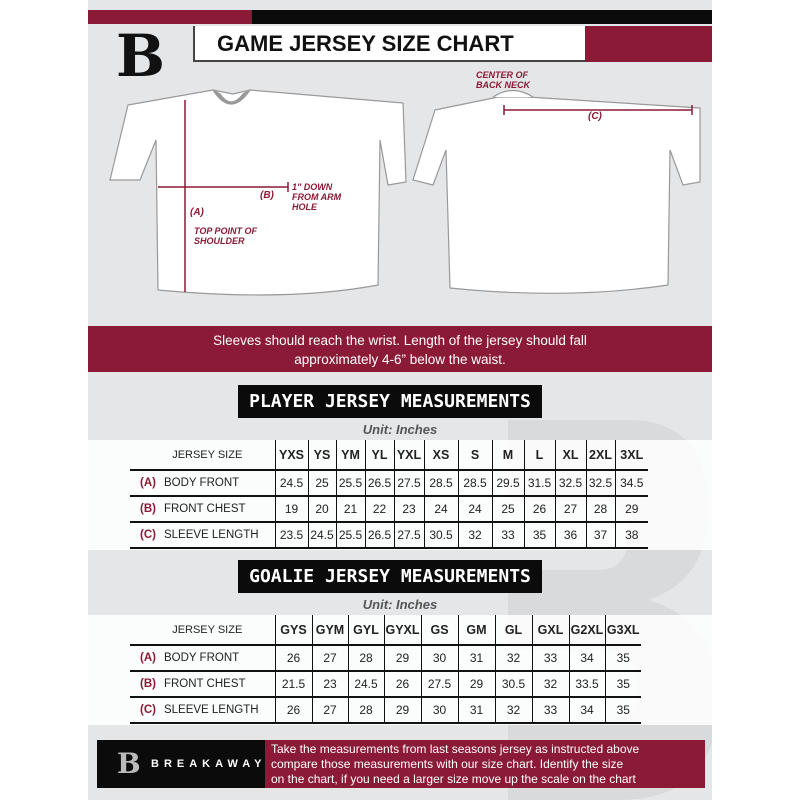 The width and height of the screenshot is (800, 800). Describe the element at coordinates (408, 509) in the screenshot. I see `measure-value: 23` at that location.